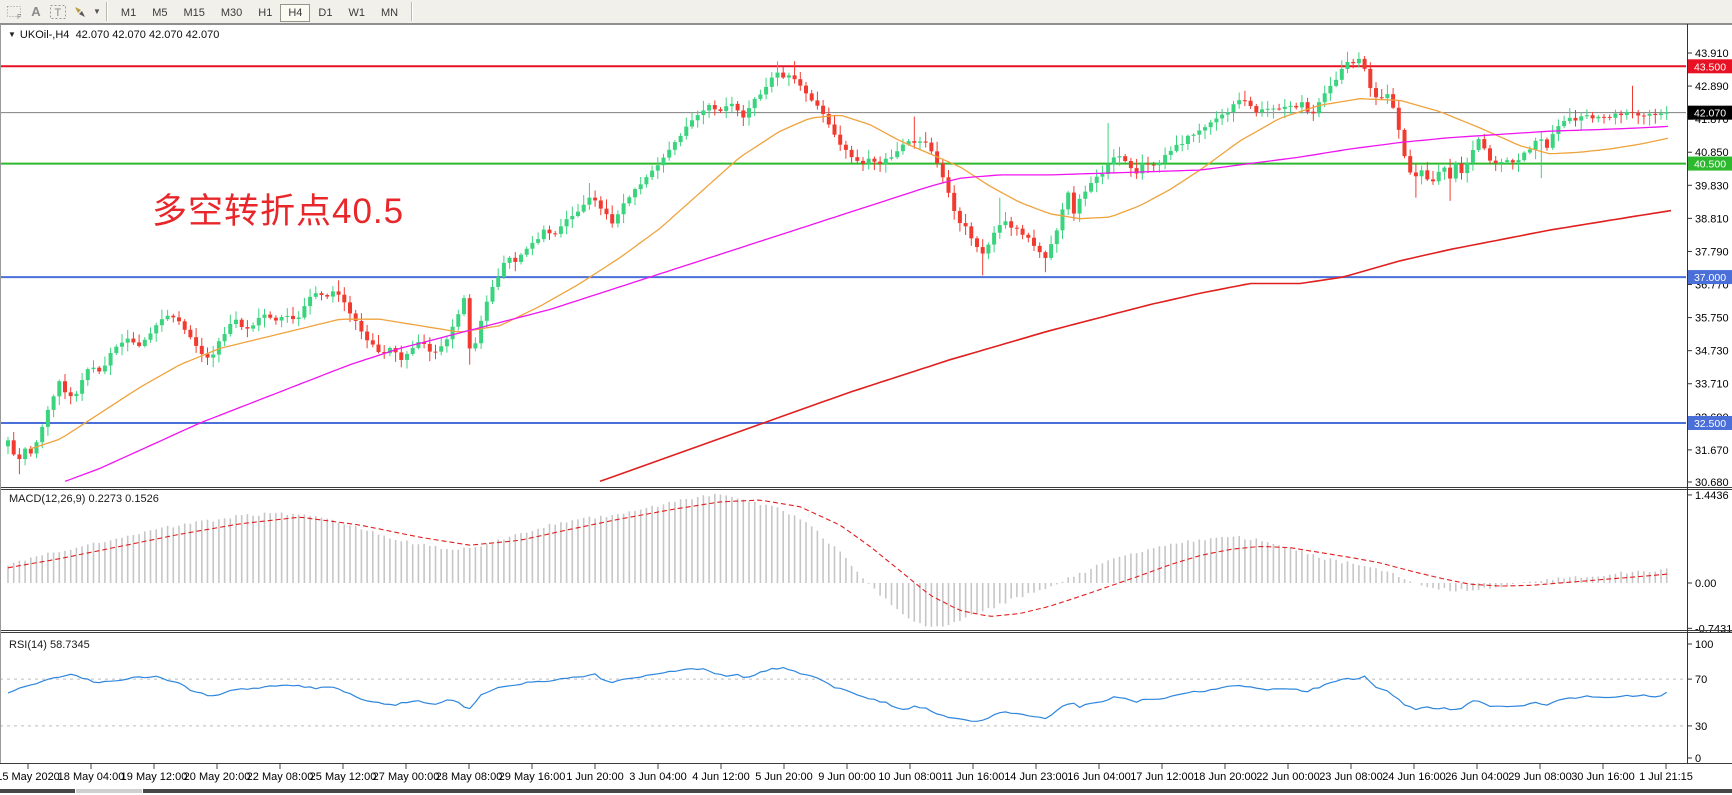 The image size is (1732, 795). I want to click on svg-text: 43.910, so click(1712, 54).